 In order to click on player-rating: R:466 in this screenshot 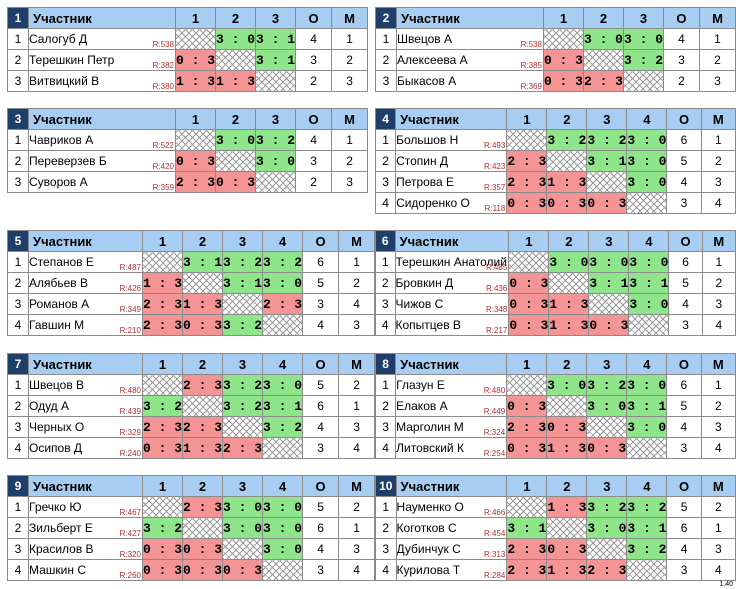, I will do `click(494, 512)`.